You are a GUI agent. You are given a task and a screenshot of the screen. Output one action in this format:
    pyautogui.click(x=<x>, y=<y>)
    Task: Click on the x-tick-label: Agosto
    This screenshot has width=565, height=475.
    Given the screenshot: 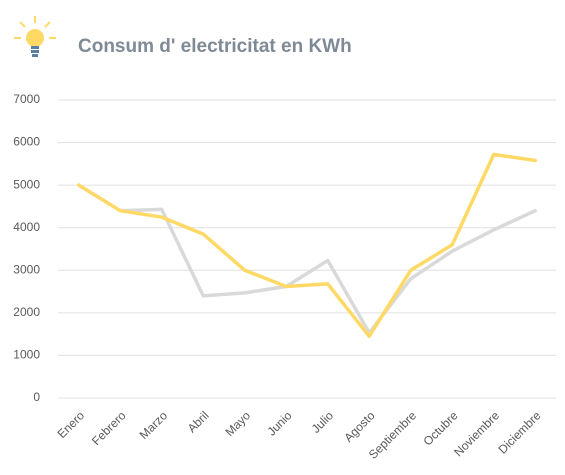 What is the action you would take?
    pyautogui.click(x=359, y=426)
    